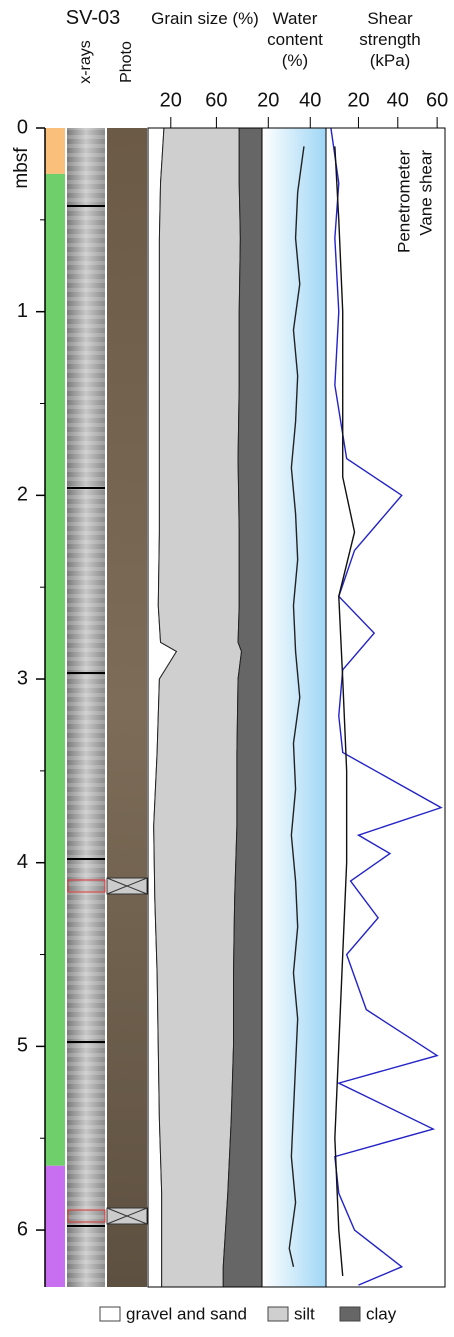 The height and width of the screenshot is (1337, 454). What do you see at coordinates (22, 1046) in the screenshot?
I see `y-tick-label: 5` at bounding box center [22, 1046].